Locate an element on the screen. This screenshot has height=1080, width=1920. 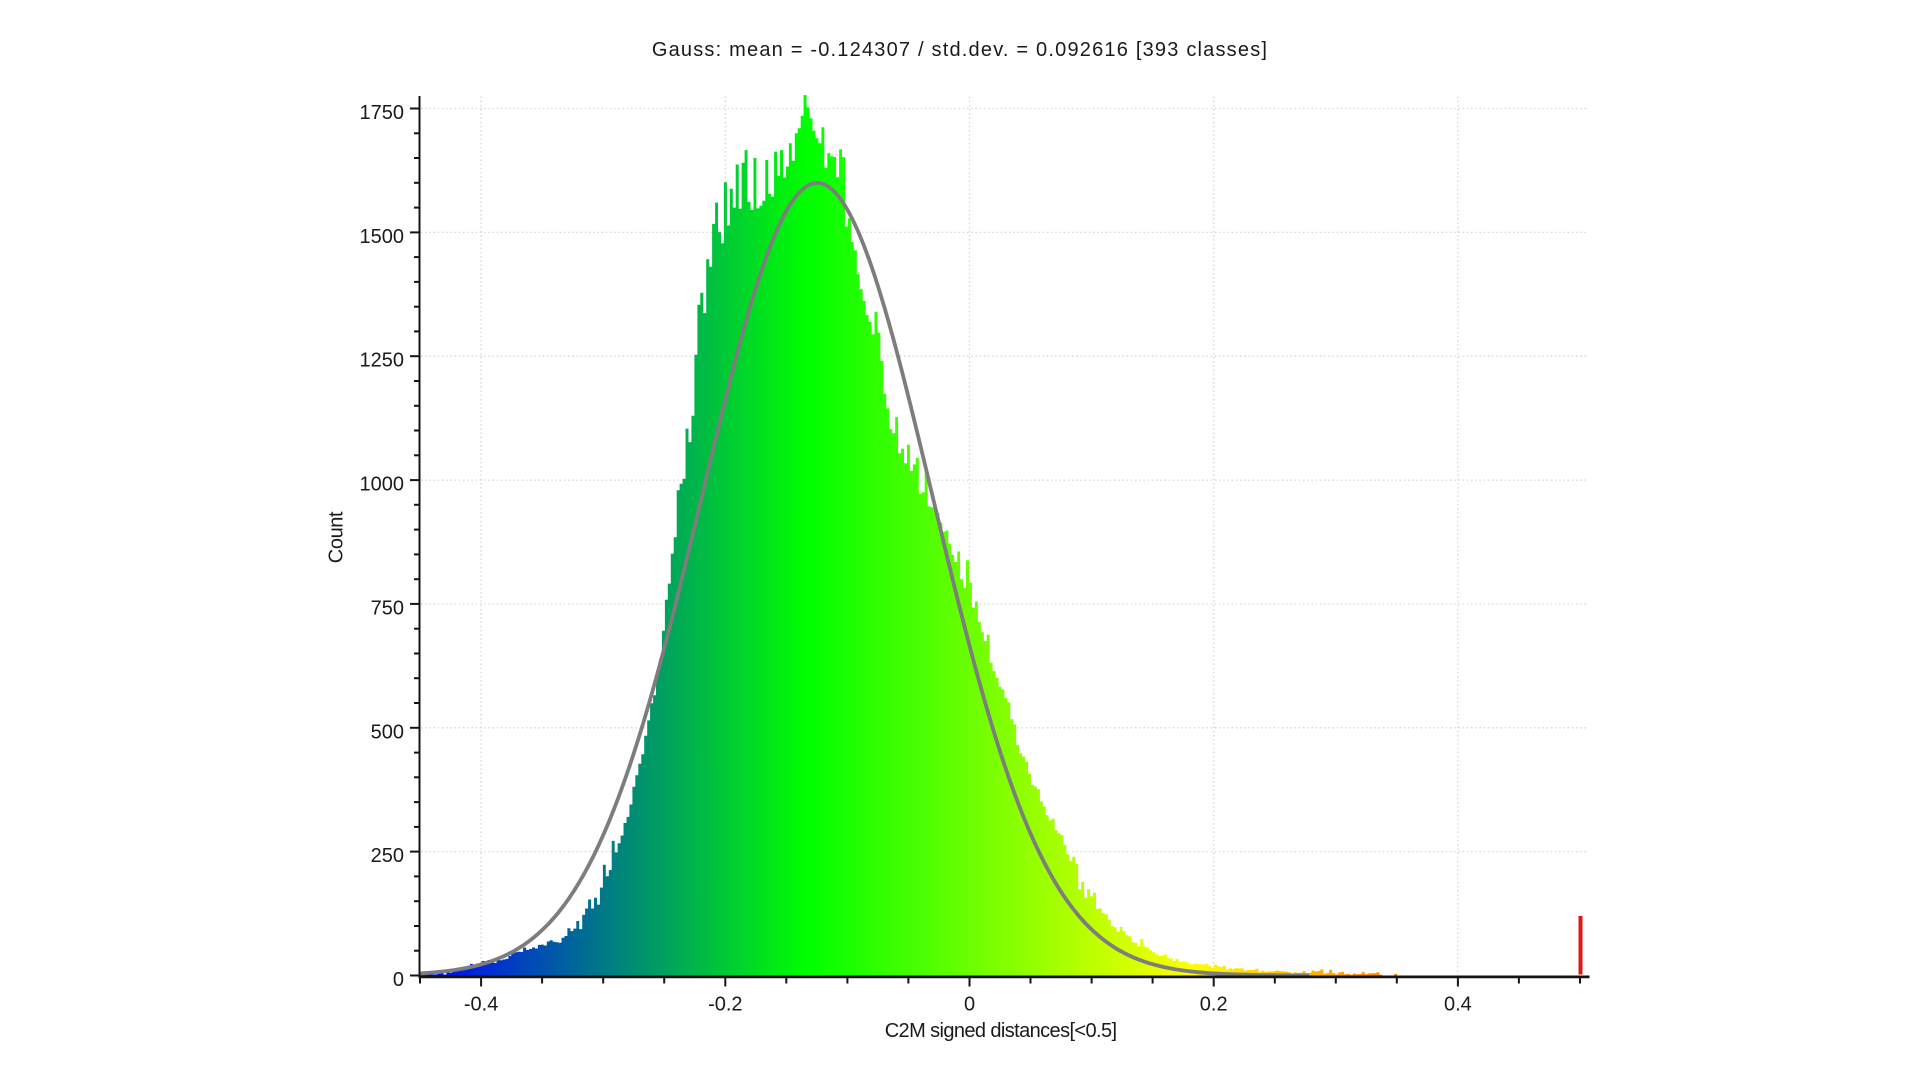
svg-text: 750 is located at coordinates (387, 608).